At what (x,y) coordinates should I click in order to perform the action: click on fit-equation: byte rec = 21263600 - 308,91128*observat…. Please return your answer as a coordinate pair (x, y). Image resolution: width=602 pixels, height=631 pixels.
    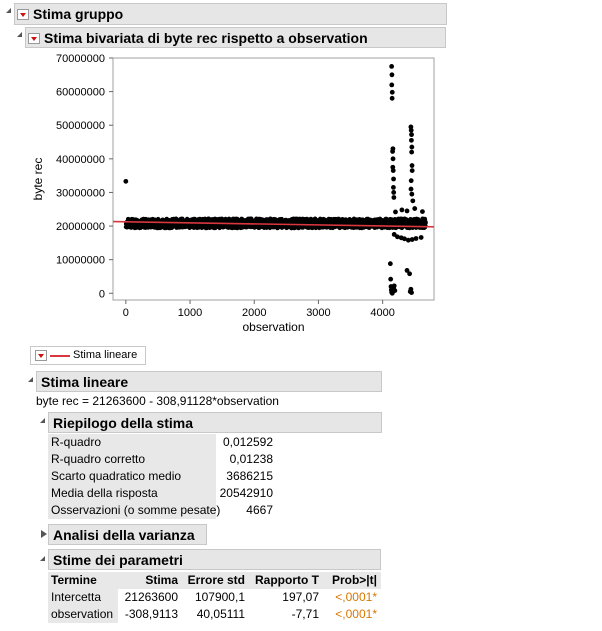
    Looking at the image, I should click on (157, 401).